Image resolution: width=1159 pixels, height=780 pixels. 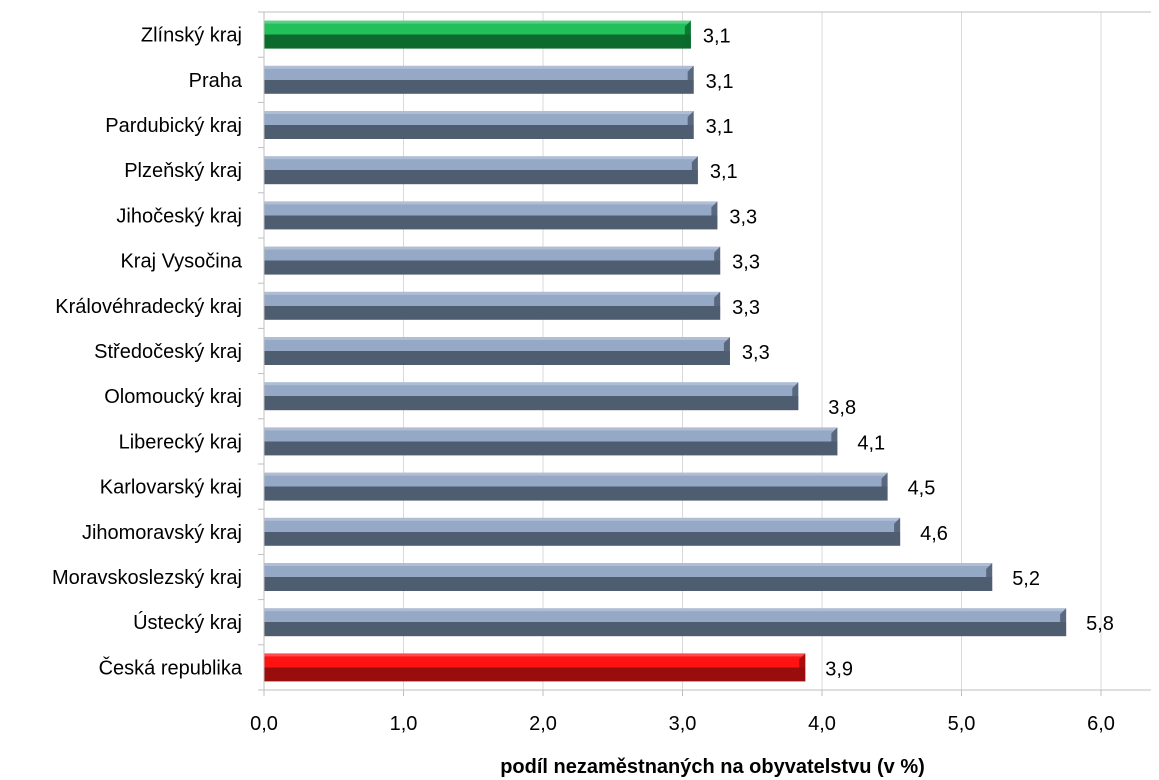 I want to click on data-label: 5,2, so click(x=1026, y=579).